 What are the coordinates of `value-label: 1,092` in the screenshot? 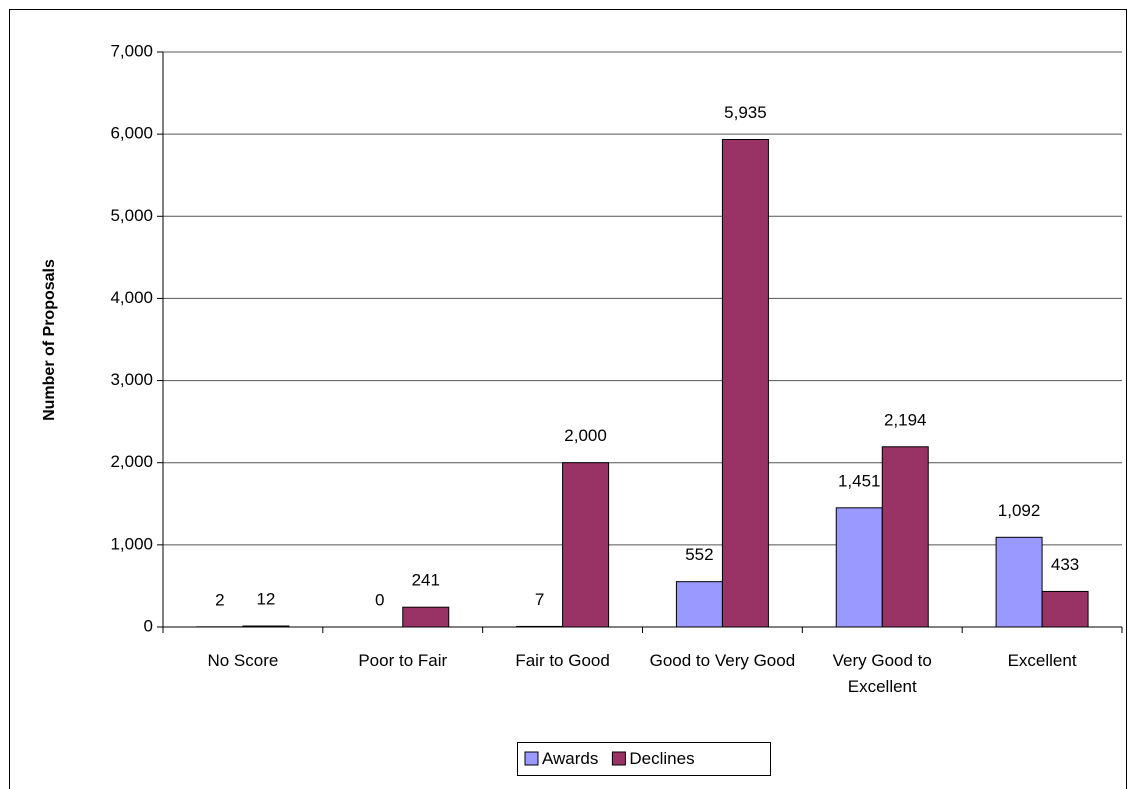 It's located at (1019, 510).